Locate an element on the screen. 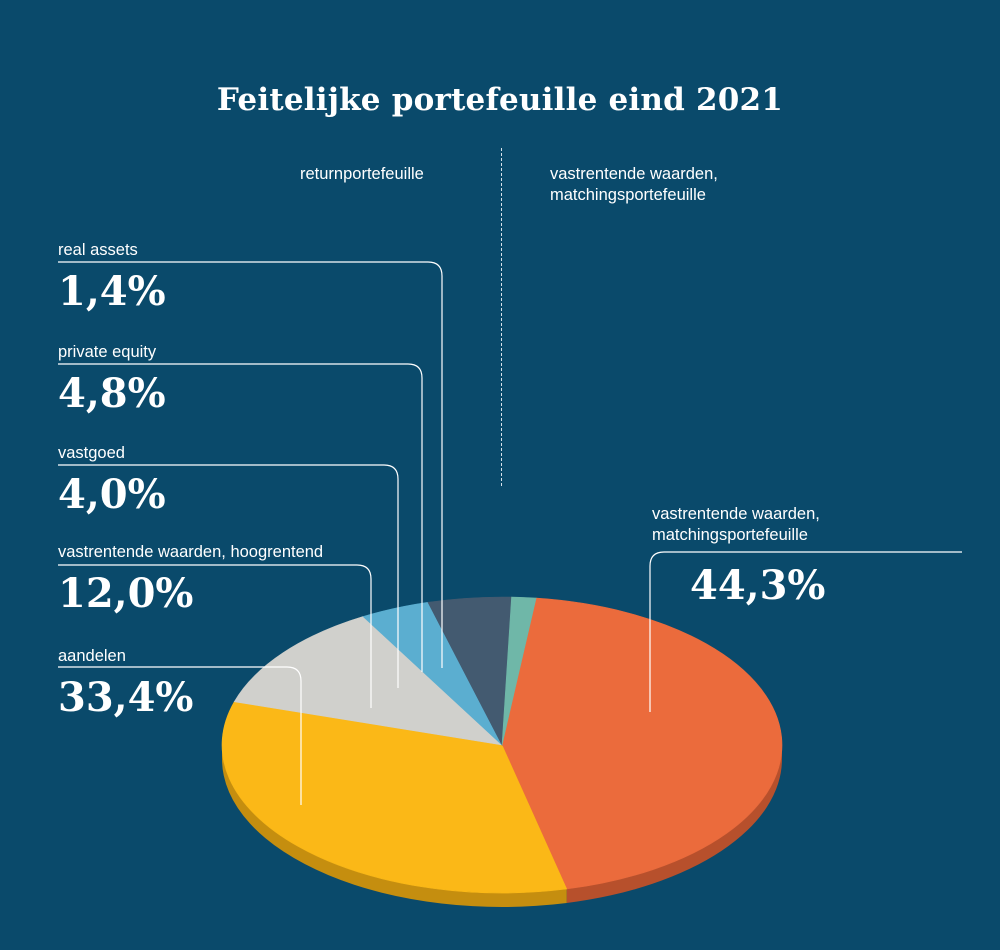  slice-label-private-equity: private equity is located at coordinates (107, 352).